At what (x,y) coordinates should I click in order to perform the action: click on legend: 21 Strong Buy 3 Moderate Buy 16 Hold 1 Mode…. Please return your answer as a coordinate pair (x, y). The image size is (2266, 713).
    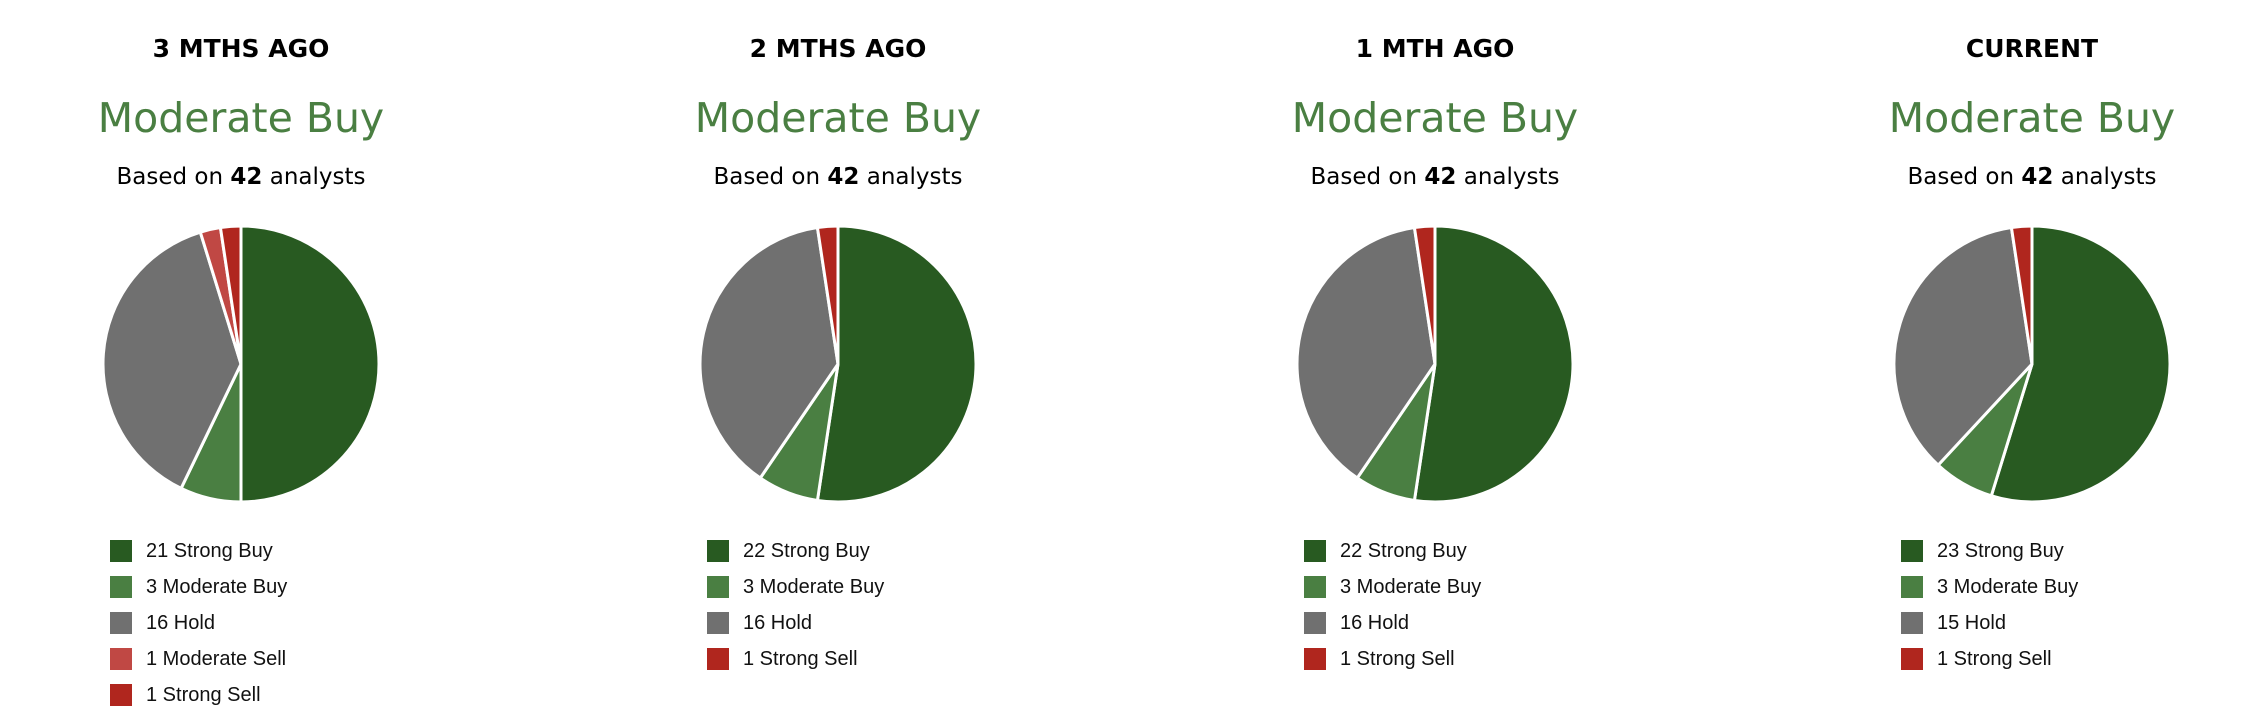
    Looking at the image, I should click on (198, 623).